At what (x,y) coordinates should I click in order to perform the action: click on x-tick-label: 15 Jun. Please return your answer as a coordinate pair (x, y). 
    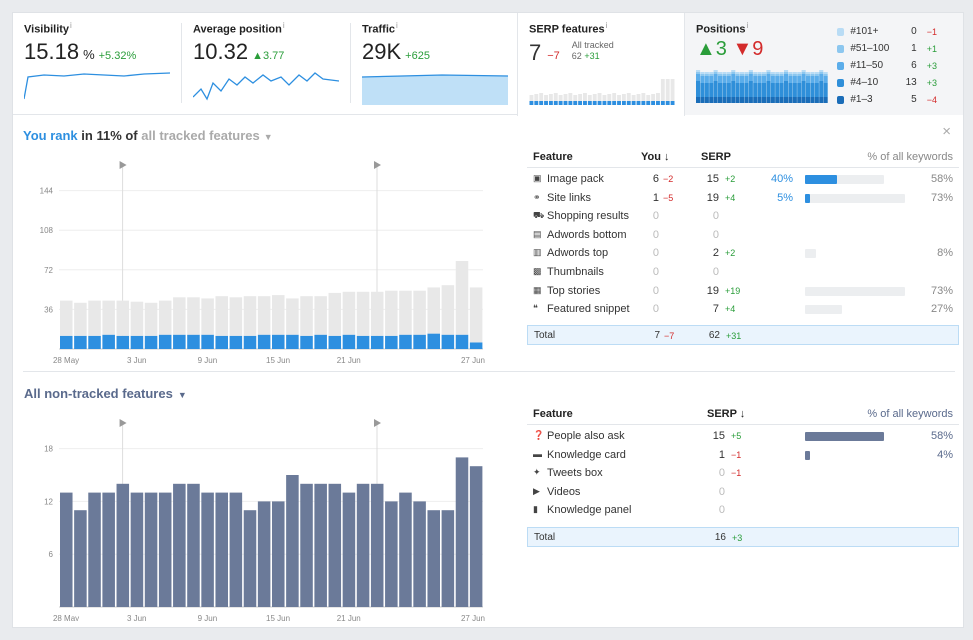
    Looking at the image, I should click on (278, 617).